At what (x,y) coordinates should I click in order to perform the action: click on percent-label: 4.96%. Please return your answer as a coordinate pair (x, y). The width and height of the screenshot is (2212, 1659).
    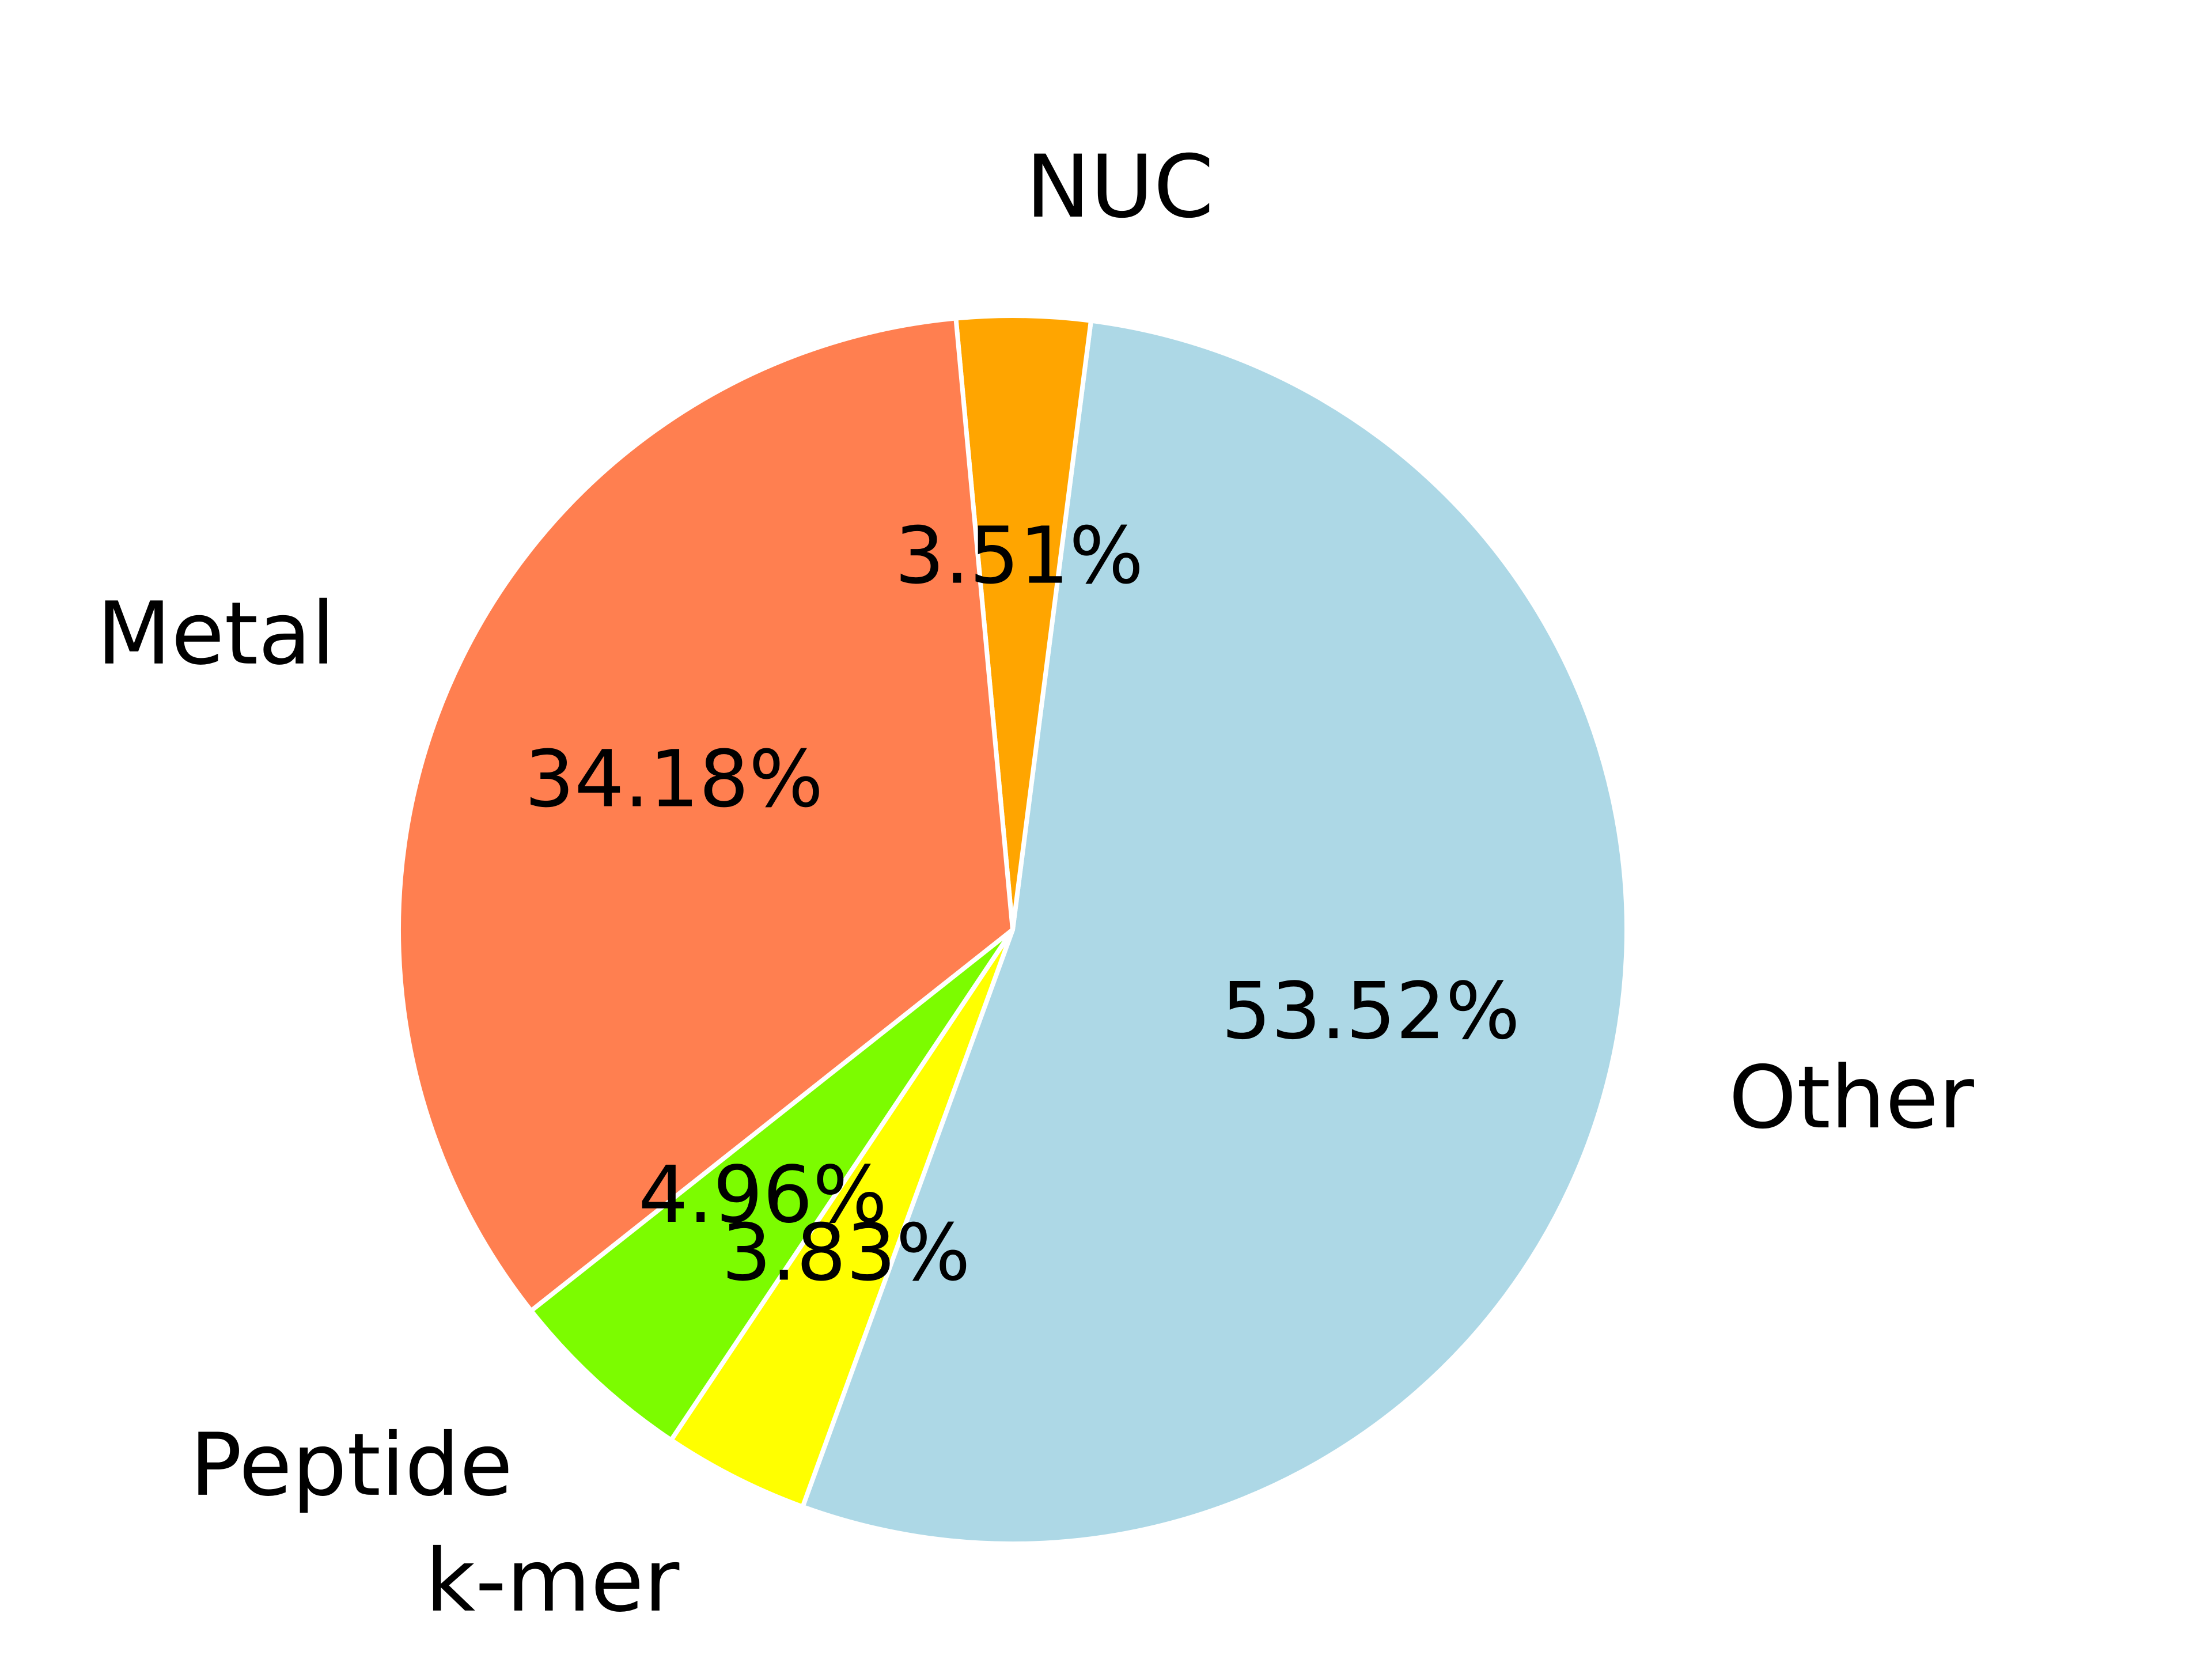
    Looking at the image, I should click on (762, 1195).